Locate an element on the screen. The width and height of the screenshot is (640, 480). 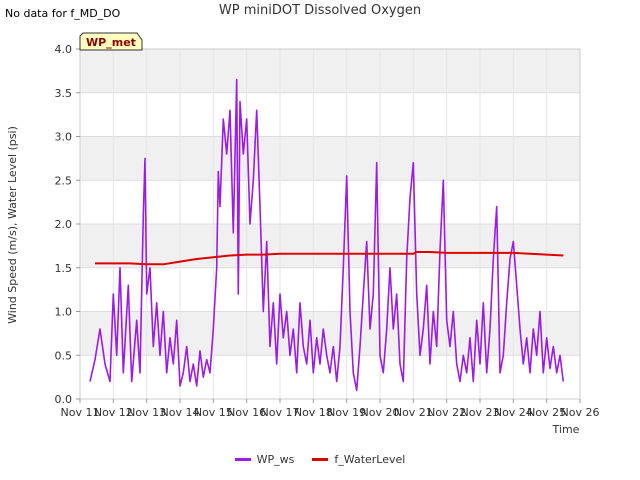
y-tick-label: 1.0 is located at coordinates (64, 312).